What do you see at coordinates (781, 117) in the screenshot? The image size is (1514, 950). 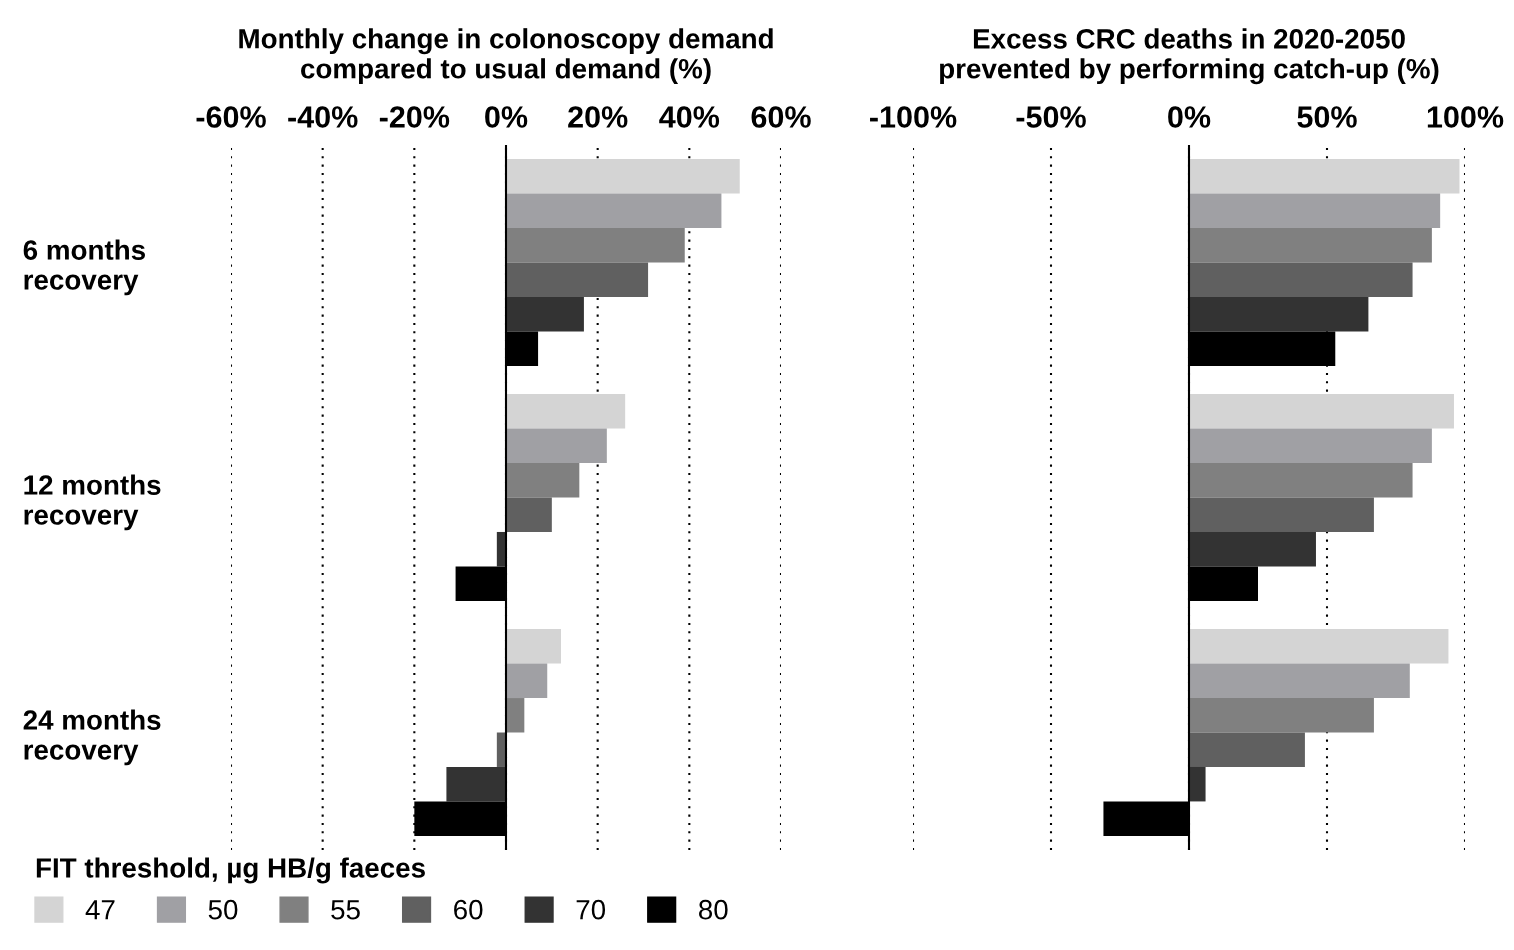 I see `x-tick-label: 60%` at bounding box center [781, 117].